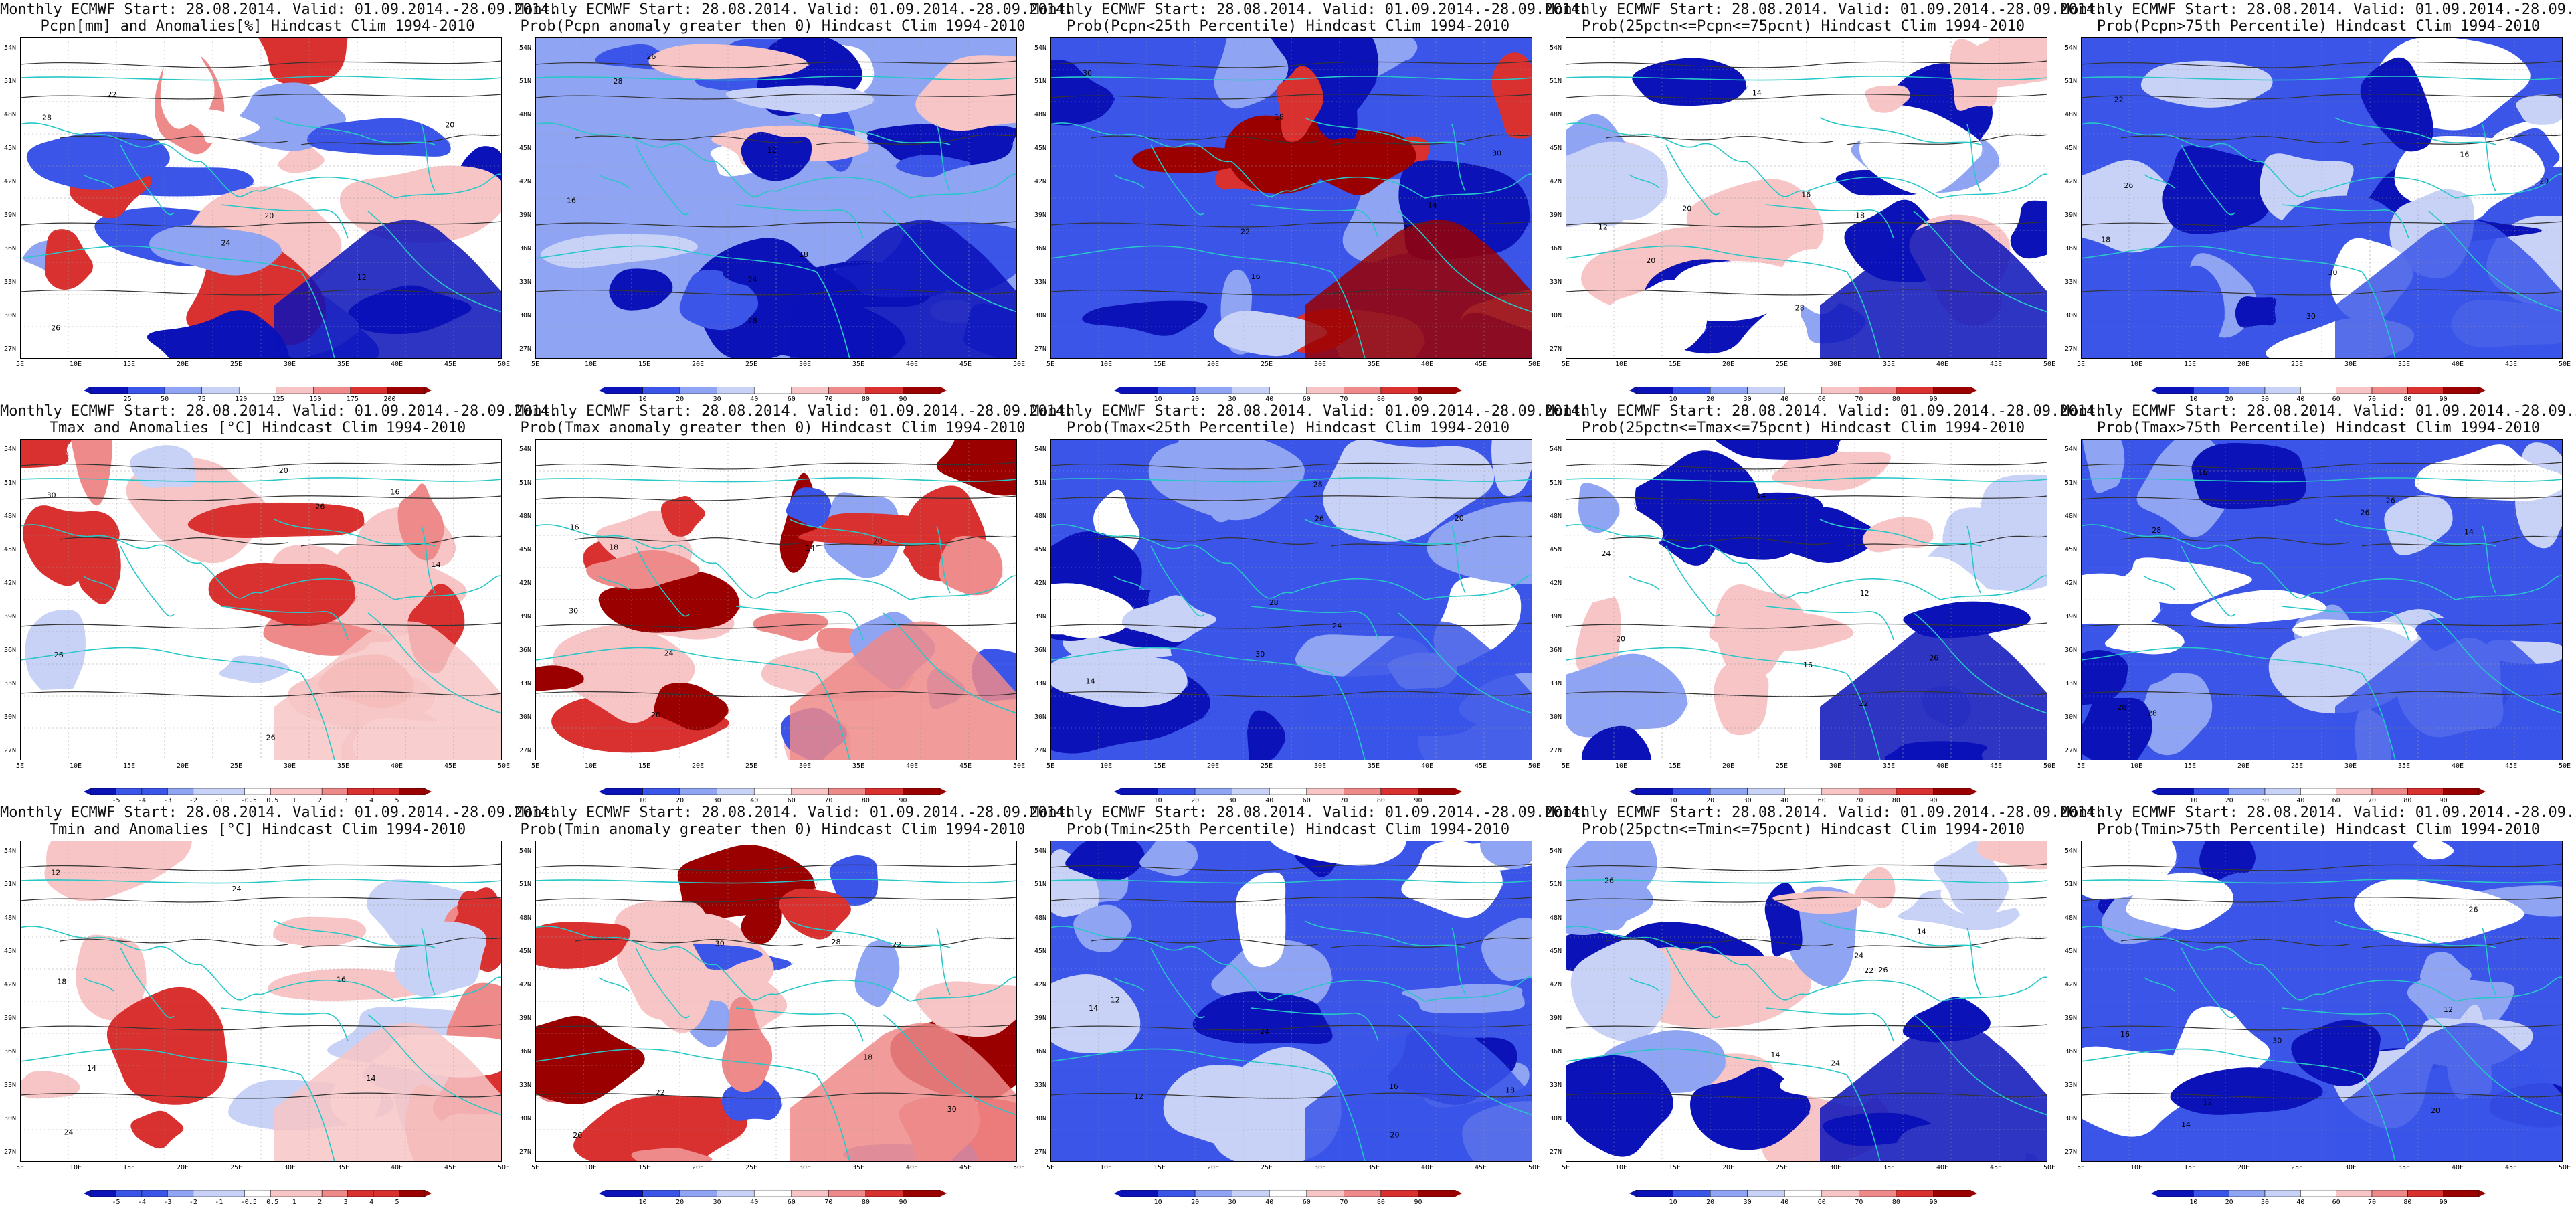  Describe the element at coordinates (2448, 1009) in the screenshot. I see `contour-label: 12` at that location.